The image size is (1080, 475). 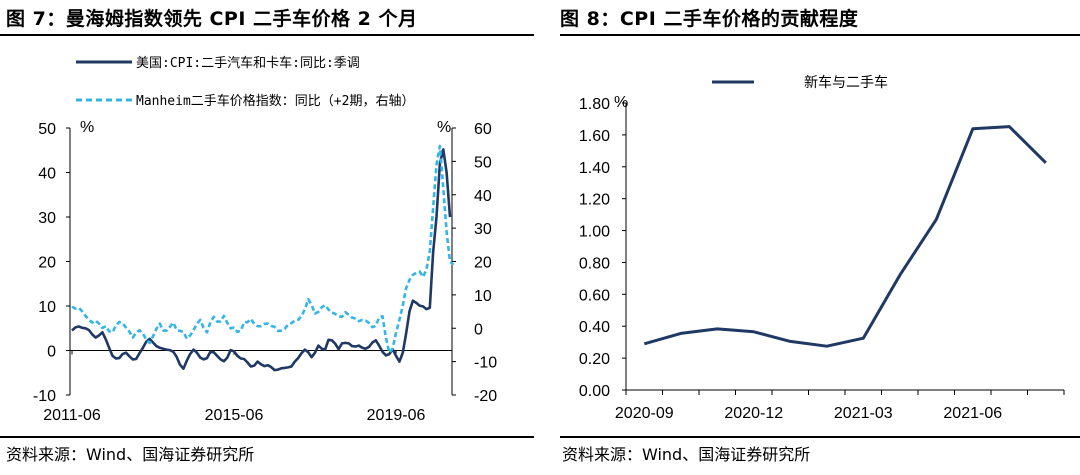 What do you see at coordinates (594, 200) in the screenshot?
I see `y-tick-label: 1.20` at bounding box center [594, 200].